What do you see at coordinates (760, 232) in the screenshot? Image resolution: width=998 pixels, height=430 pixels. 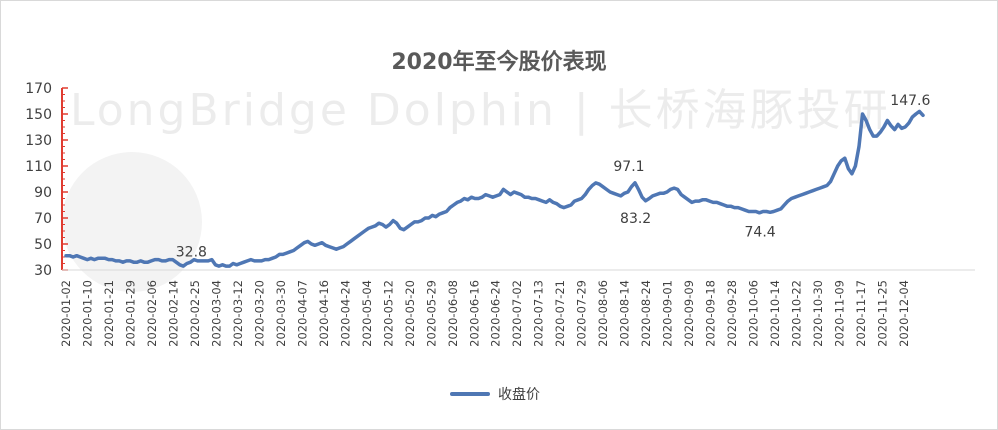 I see `data-label: 74.4` at bounding box center [760, 232].